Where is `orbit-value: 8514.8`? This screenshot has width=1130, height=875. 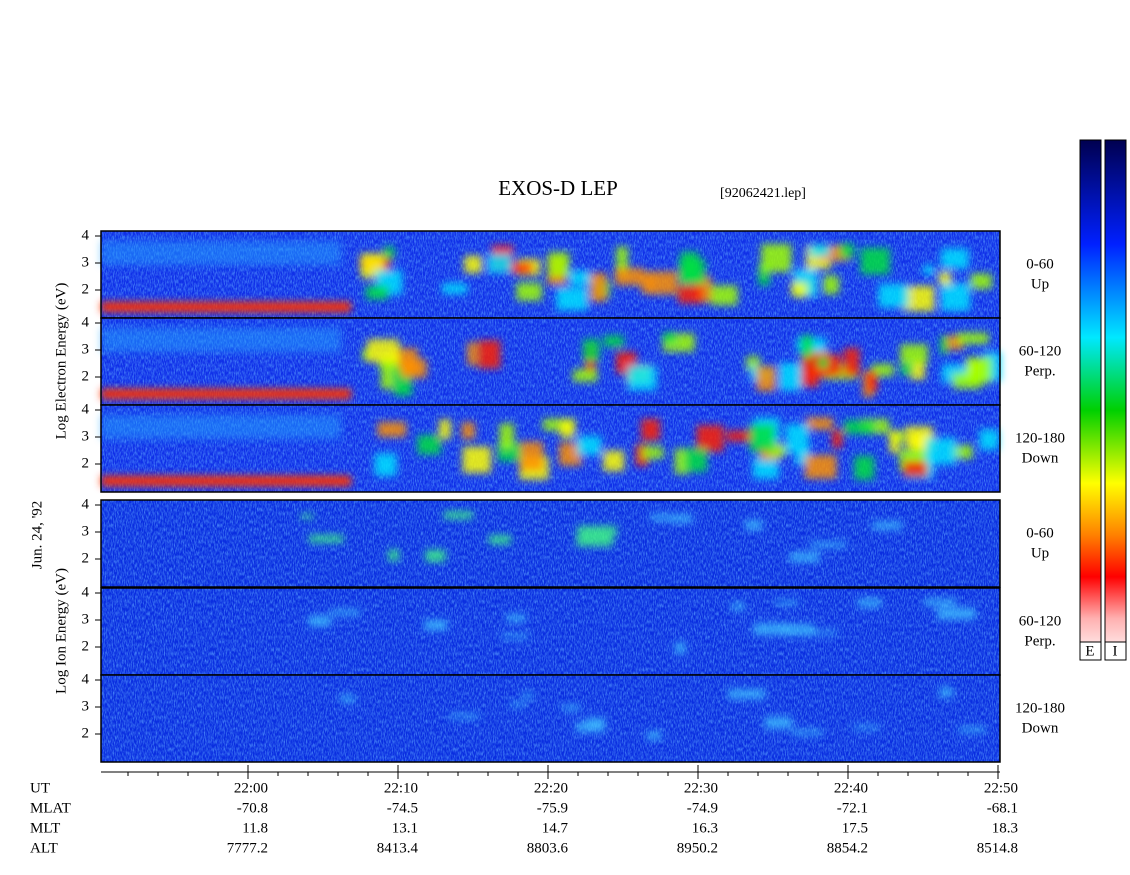
orbit-value: 8514.8 is located at coordinates (997, 848).